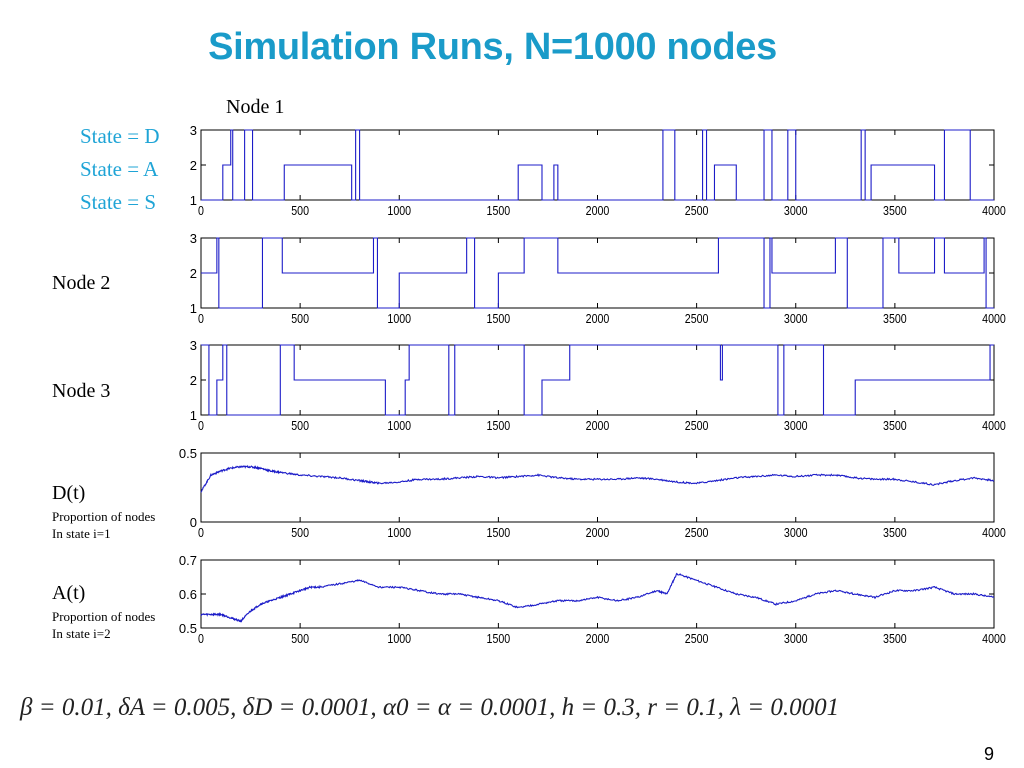 The image size is (1024, 768). I want to click on node1-label: Node 1, so click(255, 107).